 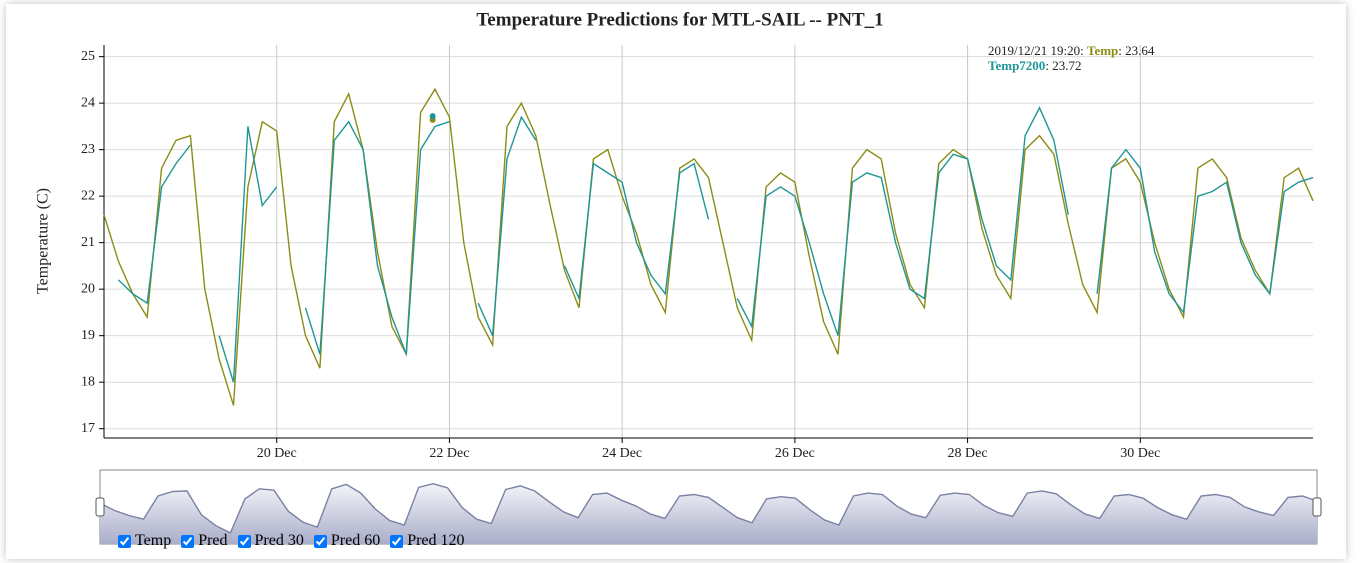 What do you see at coordinates (1016, 65) in the screenshot?
I see `legend-series-name: Temp7200` at bounding box center [1016, 65].